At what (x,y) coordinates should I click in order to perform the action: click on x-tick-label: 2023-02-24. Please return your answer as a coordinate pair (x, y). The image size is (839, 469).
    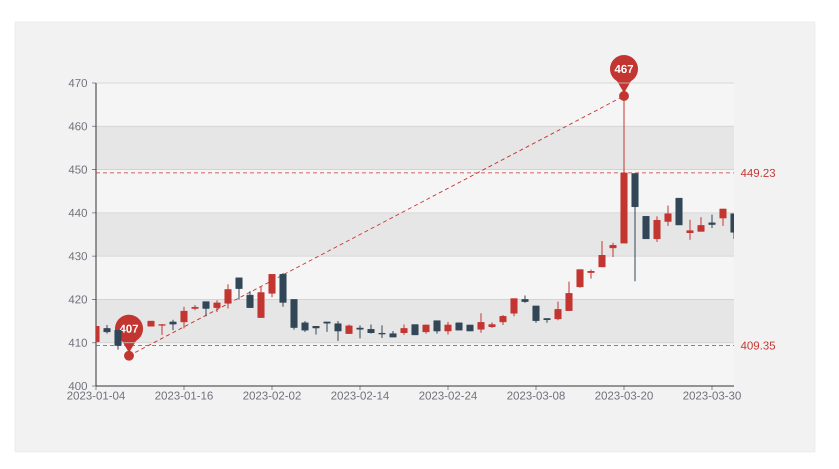
    Looking at the image, I should click on (448, 396).